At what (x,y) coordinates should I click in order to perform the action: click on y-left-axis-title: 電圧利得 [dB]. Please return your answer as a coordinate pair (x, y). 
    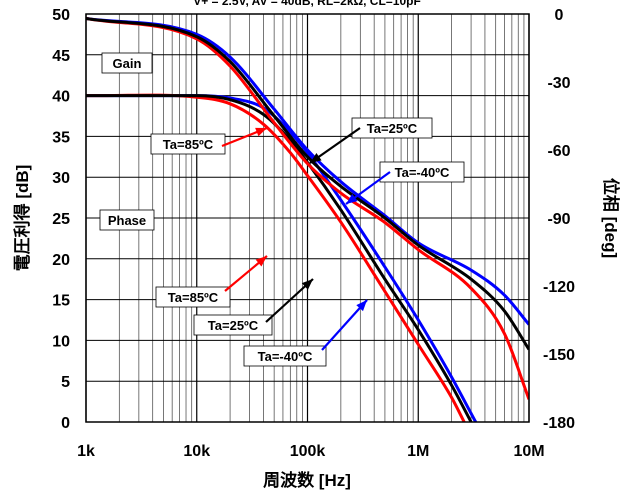
    Looking at the image, I should click on (22, 218).